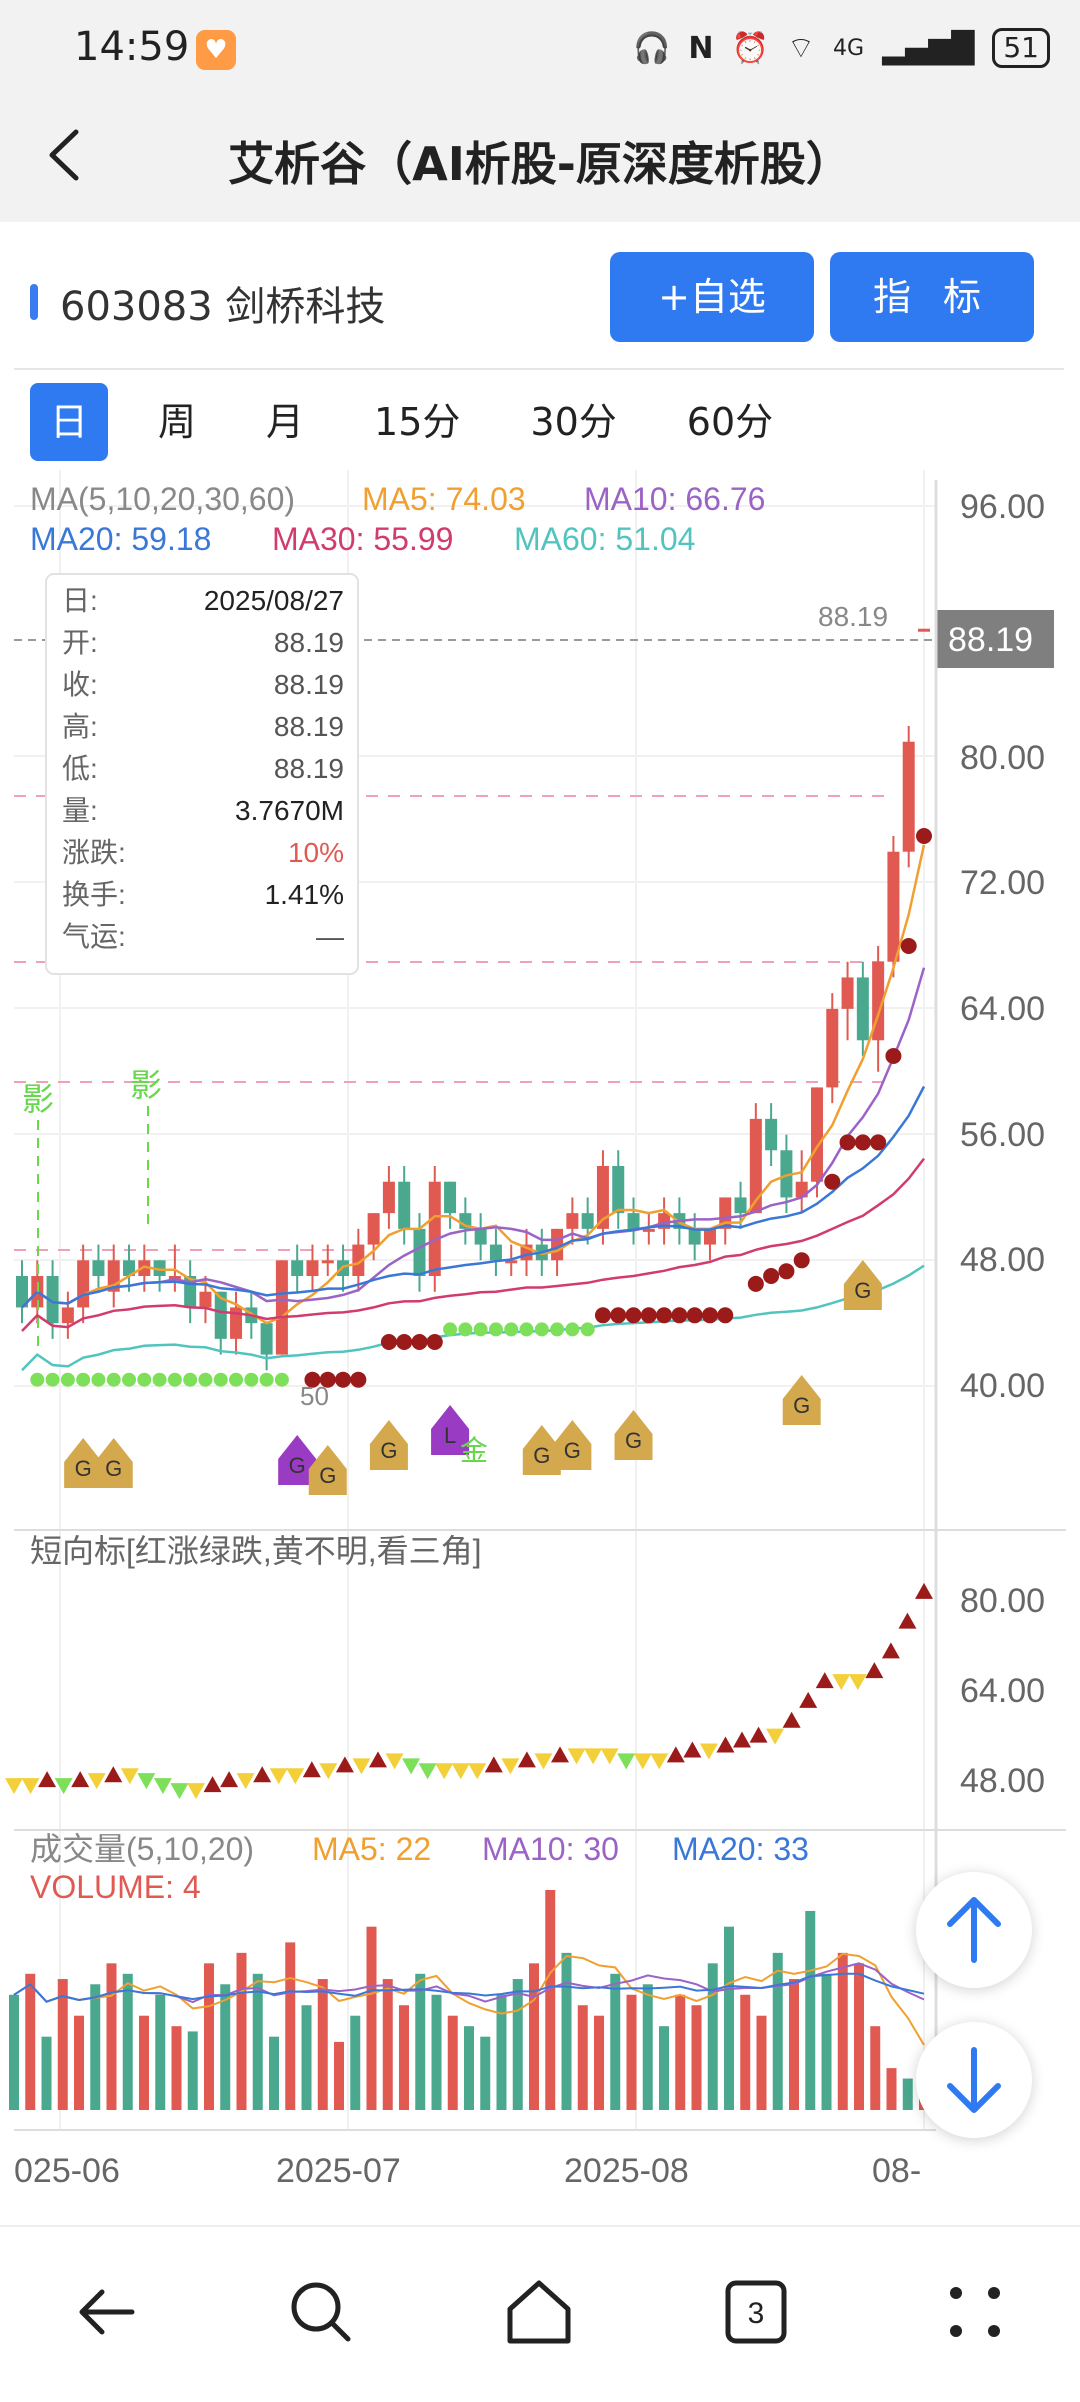 This screenshot has height=2402, width=1080. Describe the element at coordinates (177, 422) in the screenshot. I see `tab-week: 周` at that location.